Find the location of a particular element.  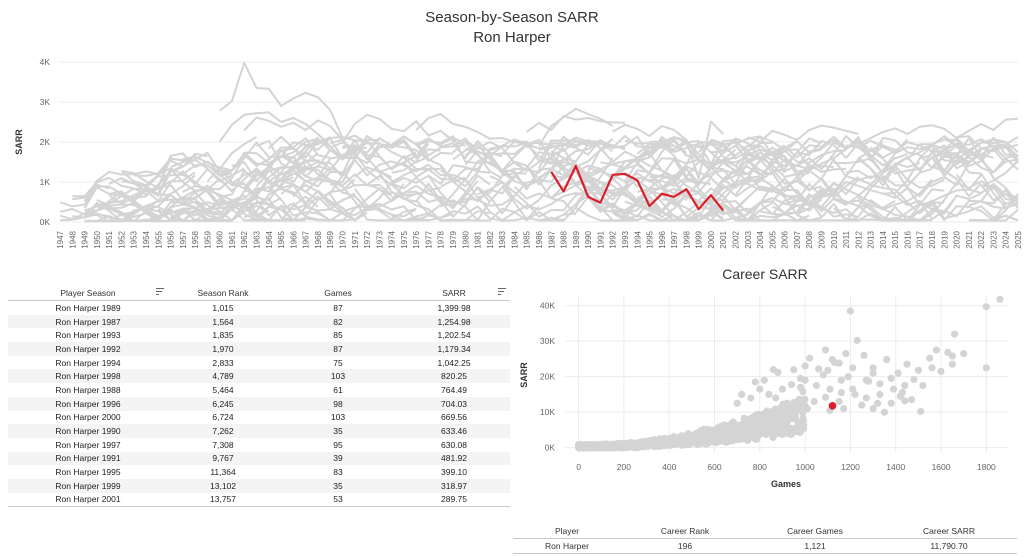

table-row: Ron Harper 1997 7,308 95 630.08 is located at coordinates (259, 445).